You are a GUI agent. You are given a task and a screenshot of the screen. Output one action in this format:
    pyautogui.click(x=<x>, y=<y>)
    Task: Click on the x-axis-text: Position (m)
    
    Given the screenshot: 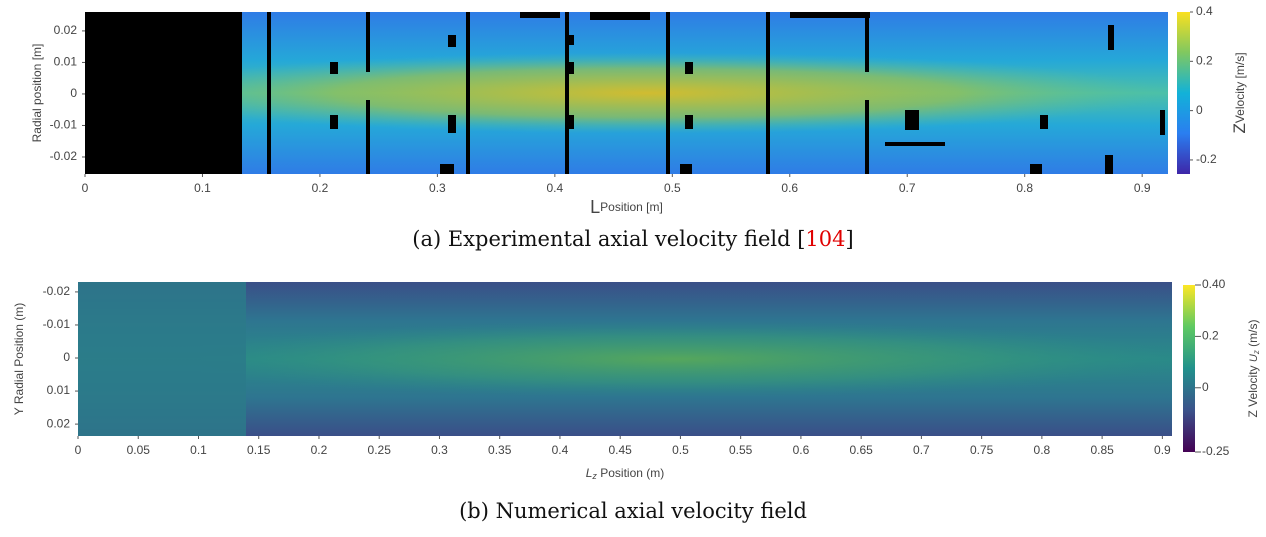 What is the action you would take?
    pyautogui.click(x=630, y=473)
    